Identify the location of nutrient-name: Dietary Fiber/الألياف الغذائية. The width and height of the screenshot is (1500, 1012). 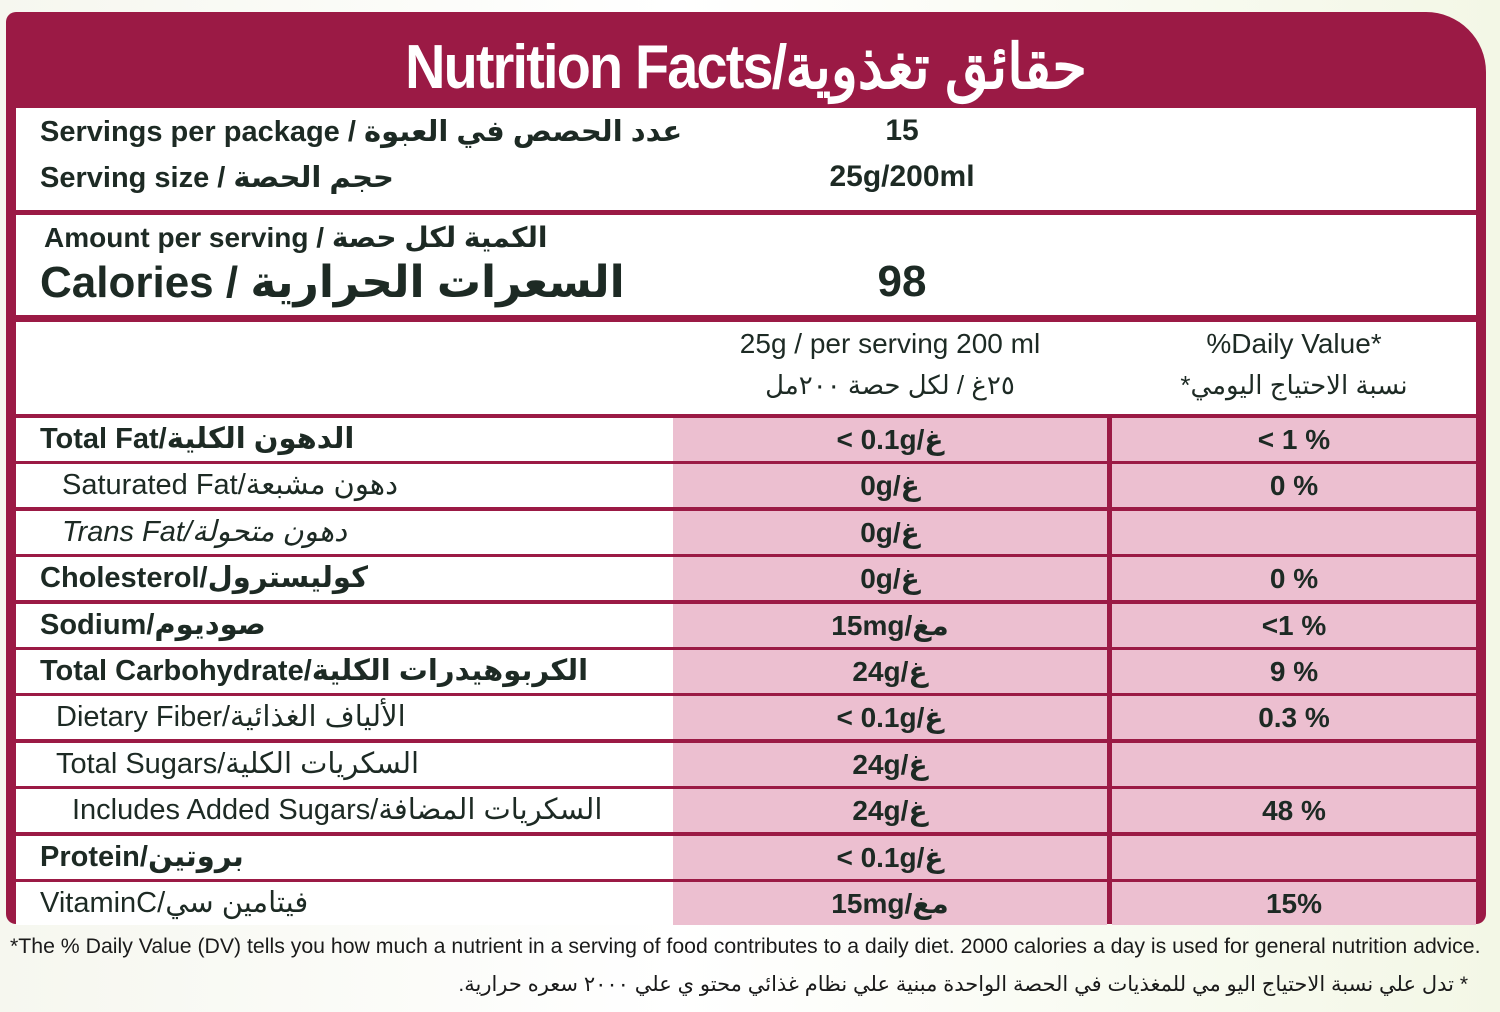
(362, 718).